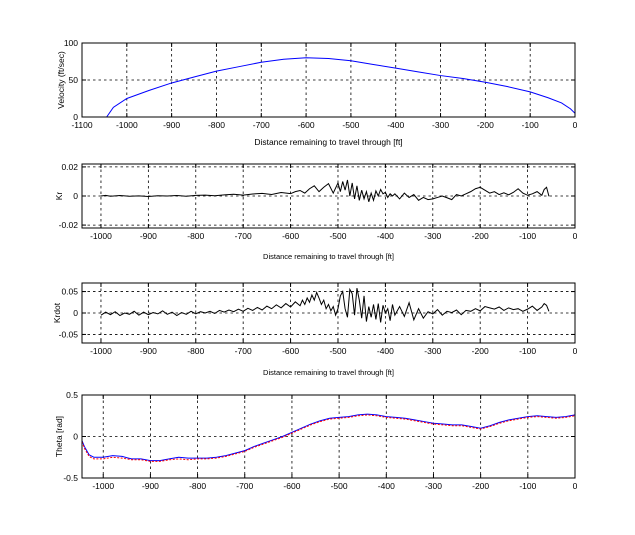 This screenshot has height=535, width=635. Describe the element at coordinates (59, 436) in the screenshot. I see `y-axis-label: Theta [rad]` at that location.